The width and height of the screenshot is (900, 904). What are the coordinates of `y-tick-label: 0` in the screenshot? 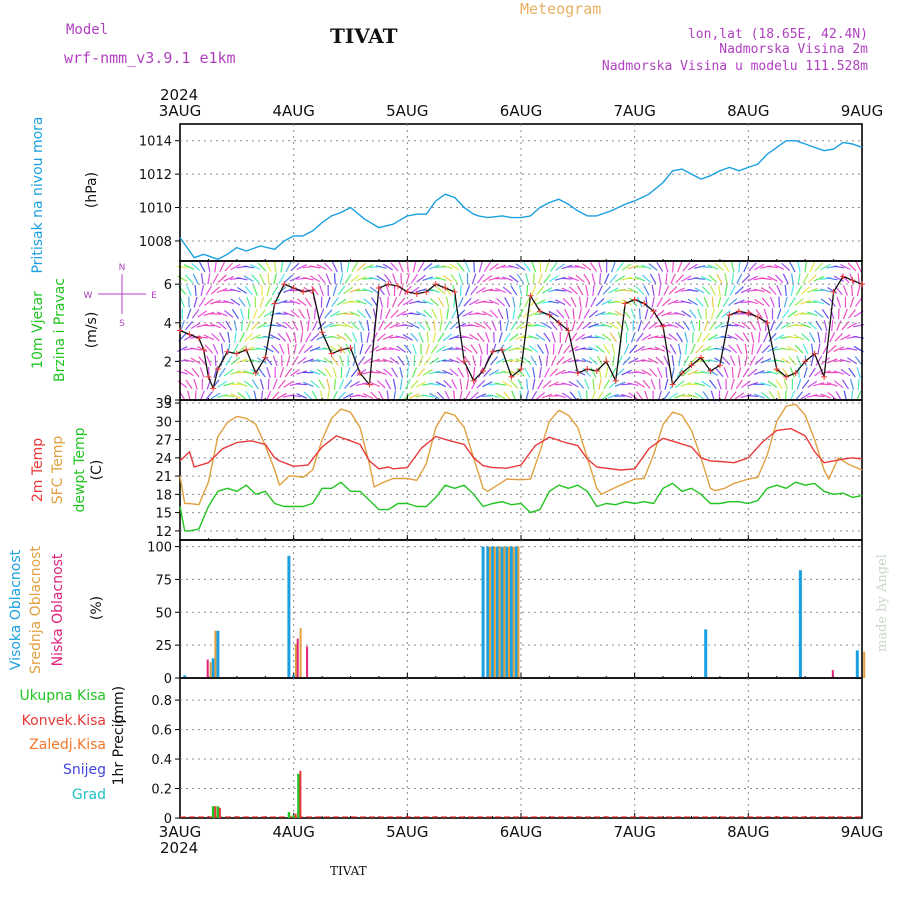 It's located at (168, 819).